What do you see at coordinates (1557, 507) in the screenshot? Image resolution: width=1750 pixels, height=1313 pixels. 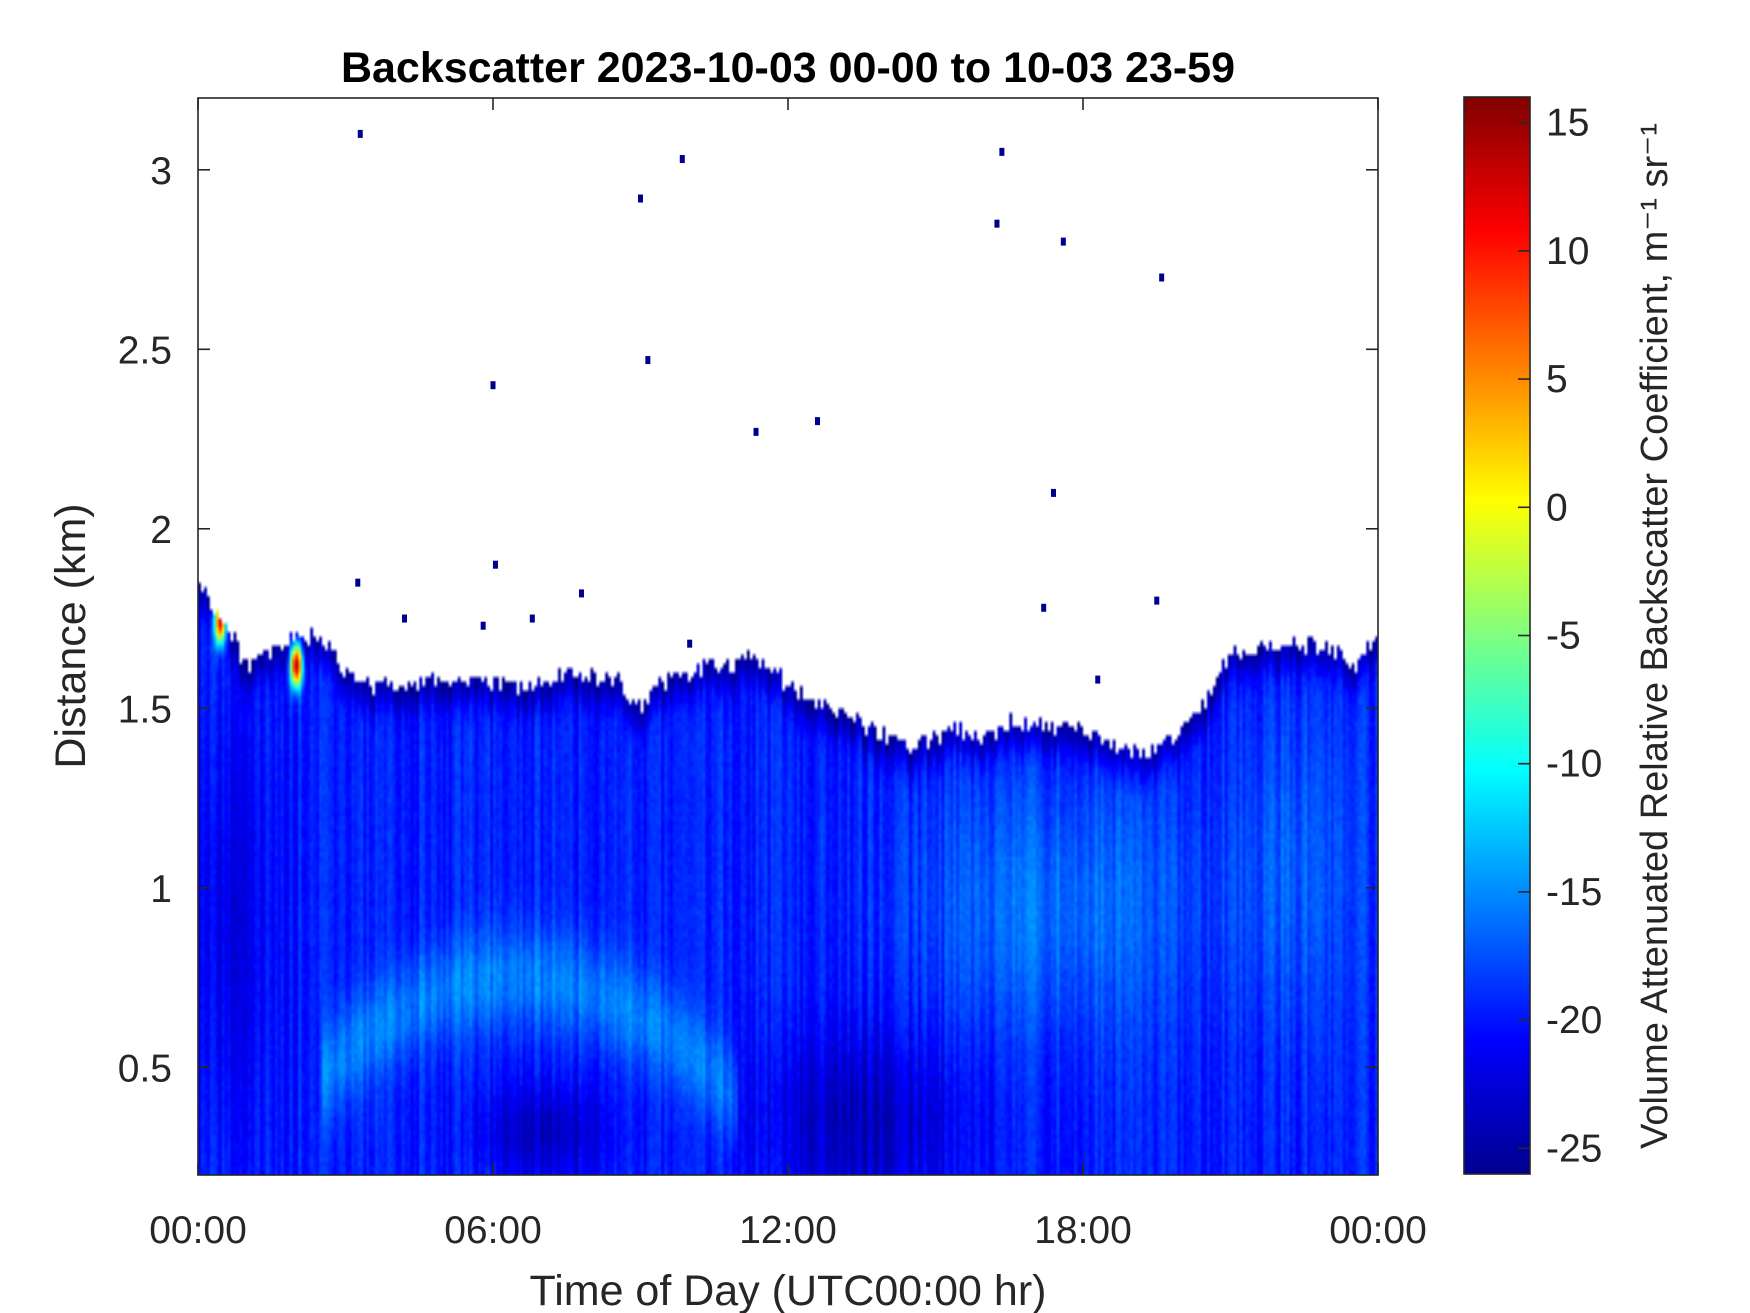 I see `colorbar-tick-label: 0` at bounding box center [1557, 507].